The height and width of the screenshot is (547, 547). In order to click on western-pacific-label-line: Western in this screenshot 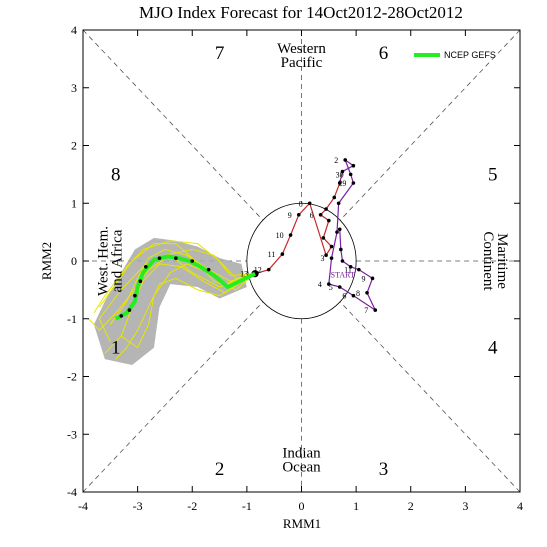, I will do `click(301, 49)`.